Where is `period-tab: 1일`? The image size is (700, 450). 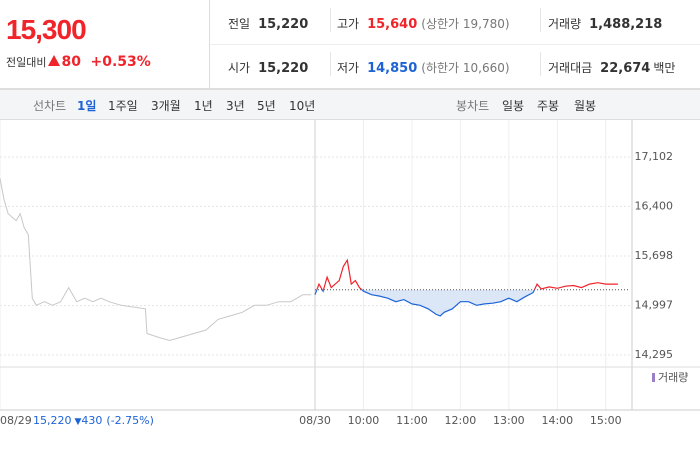
period-tab: 1일 is located at coordinates (87, 106).